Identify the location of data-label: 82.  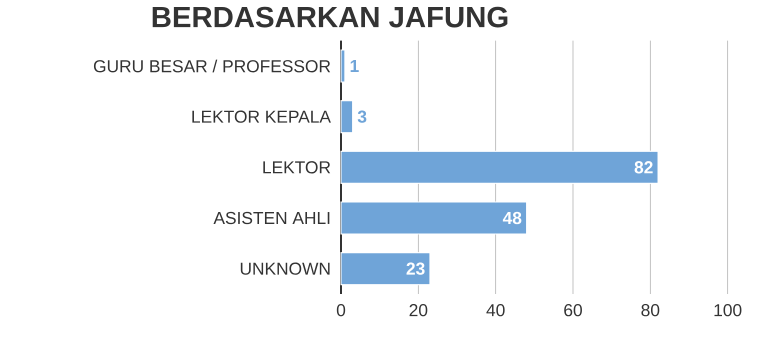
(643, 167).